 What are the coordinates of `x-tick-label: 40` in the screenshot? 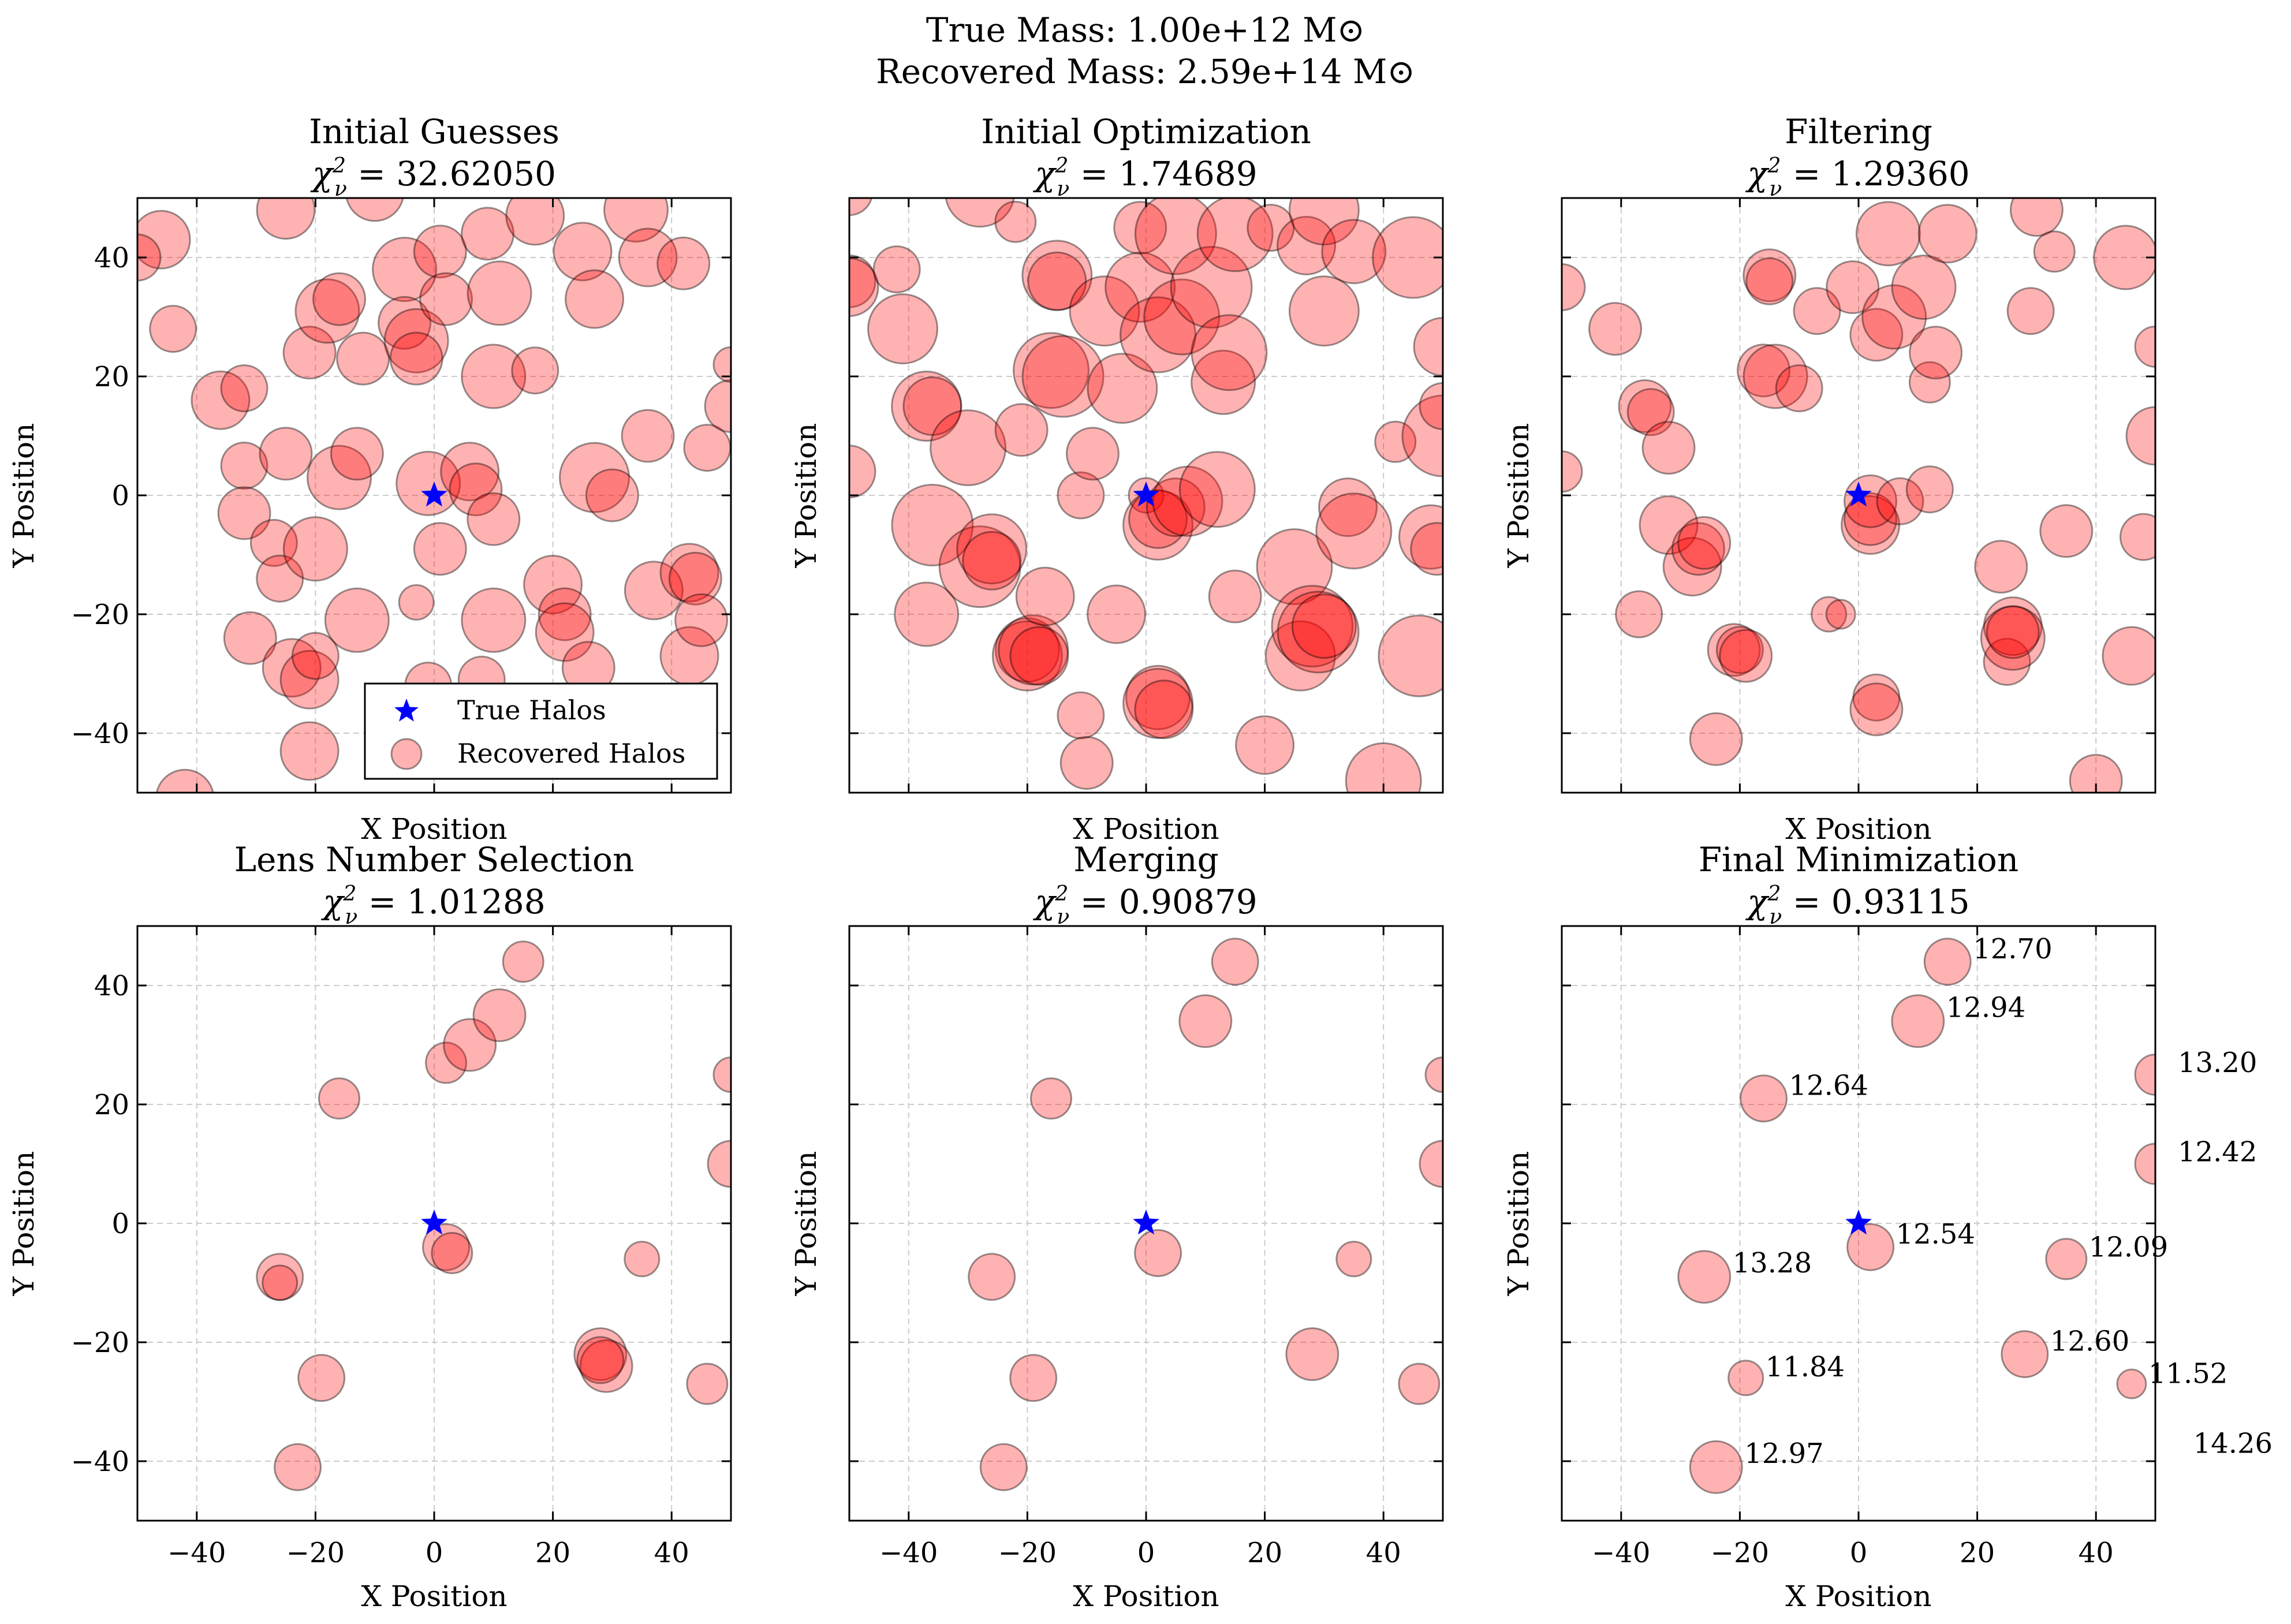 It's located at (671, 1553).